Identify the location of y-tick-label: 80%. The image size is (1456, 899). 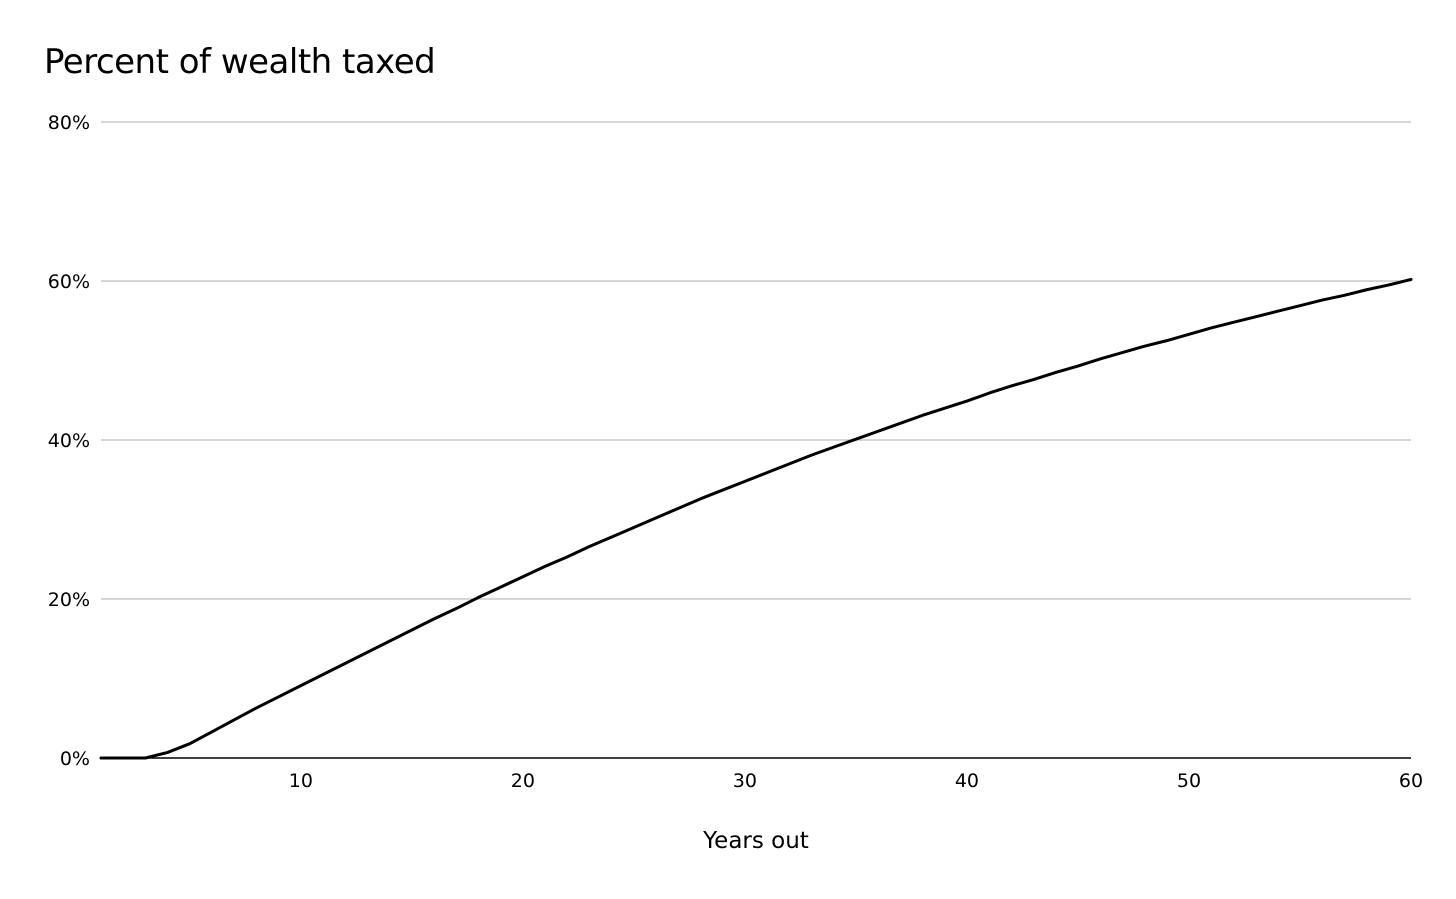
(69, 123).